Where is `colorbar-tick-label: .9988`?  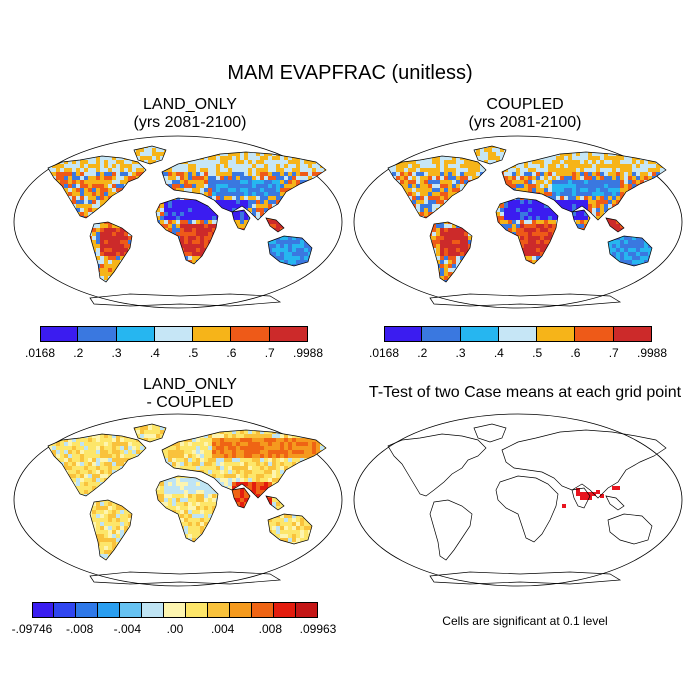
colorbar-tick-label: .9988 is located at coordinates (308, 353).